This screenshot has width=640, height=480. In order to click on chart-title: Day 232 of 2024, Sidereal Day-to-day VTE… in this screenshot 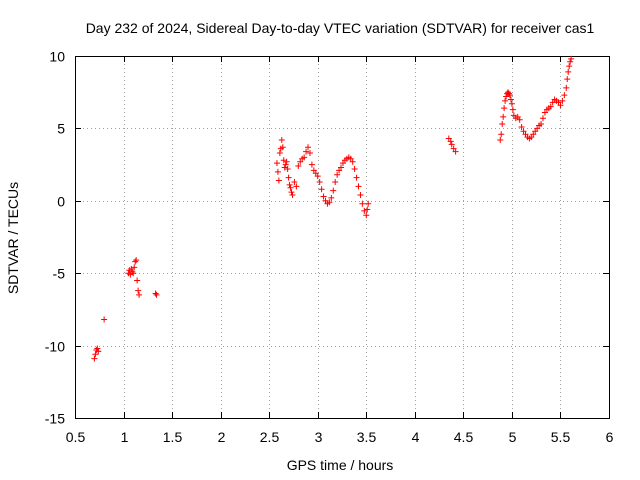, I will do `click(340, 28)`.